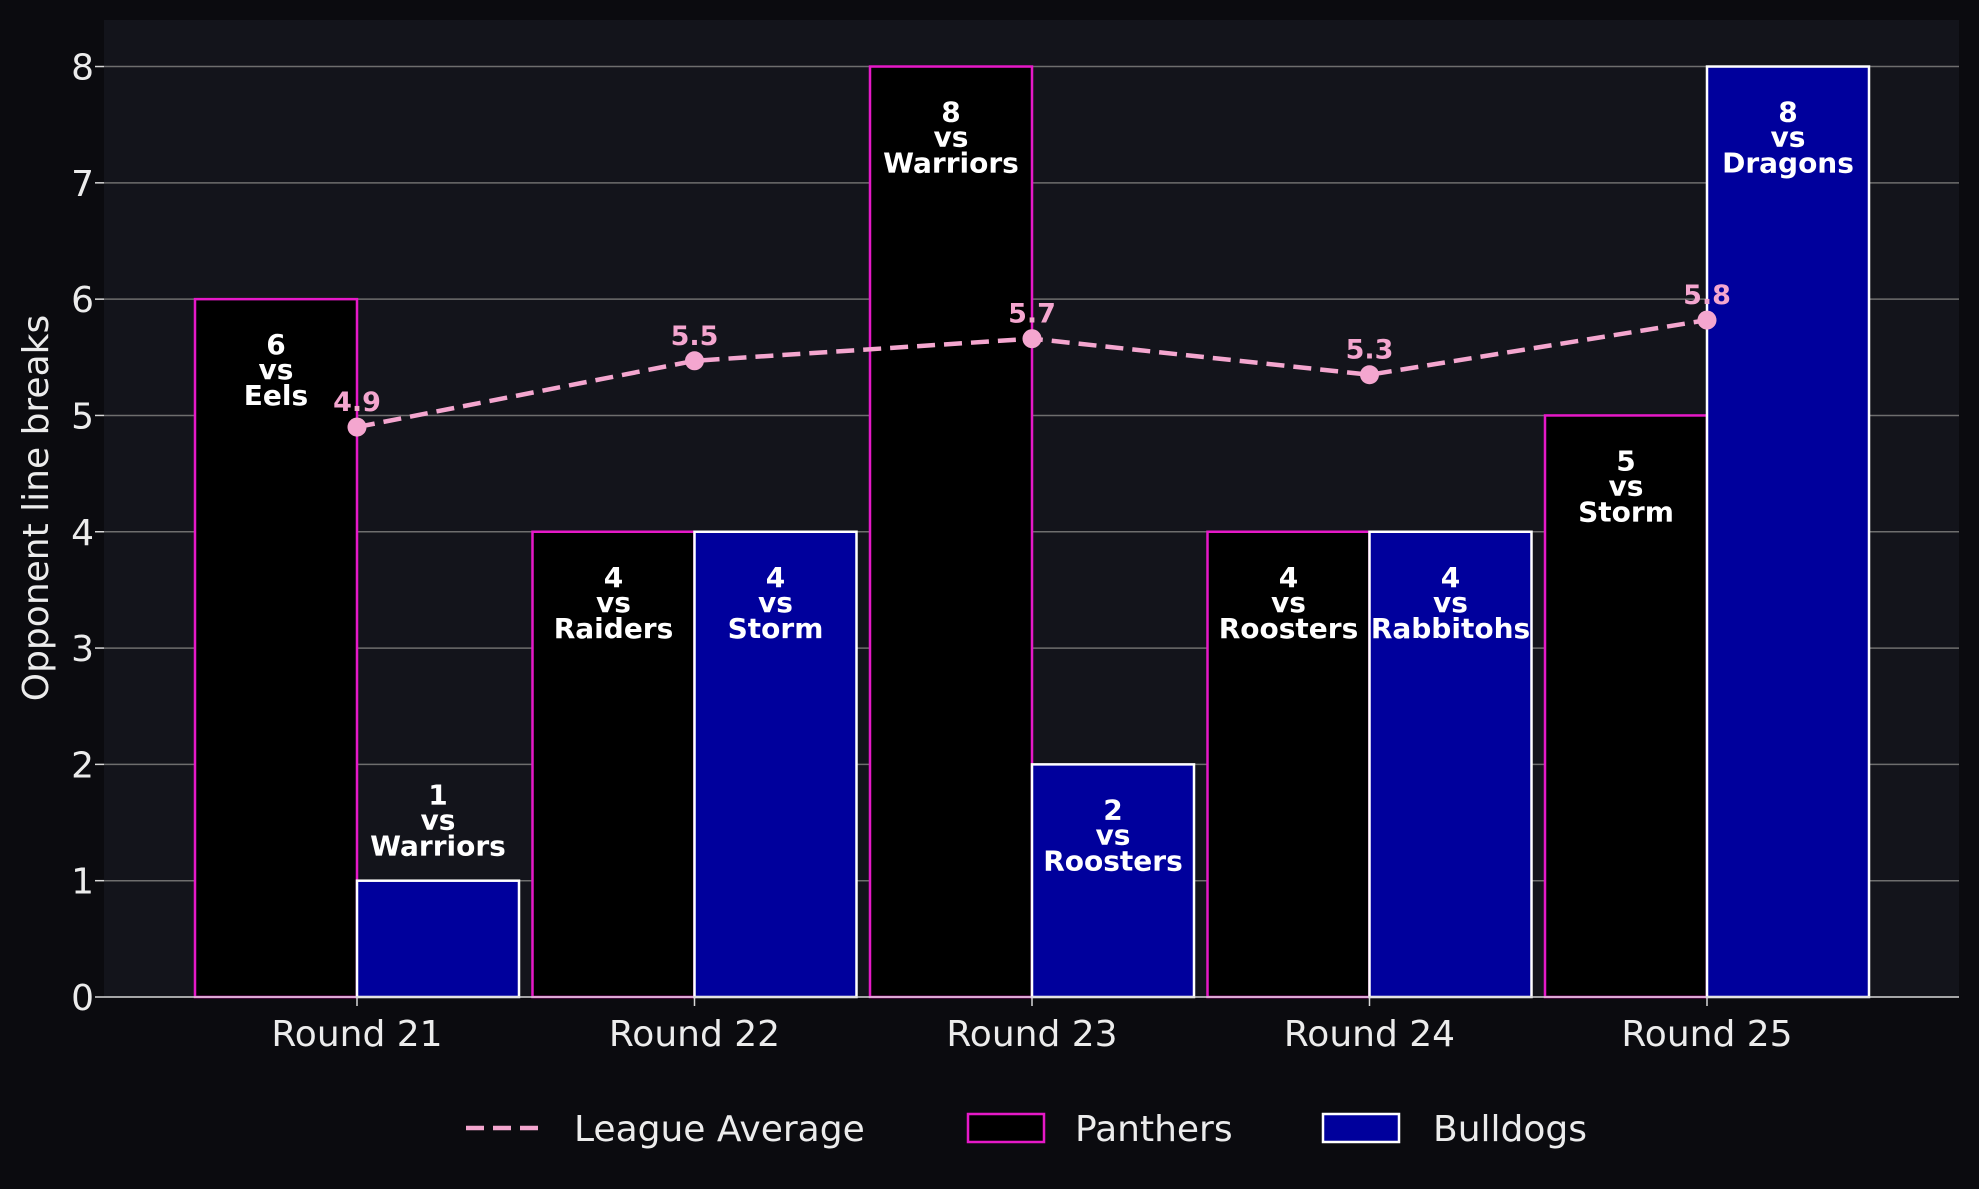  Describe the element at coordinates (1361, 1128) in the screenshot. I see `legend-swatch-bulldogs` at that location.